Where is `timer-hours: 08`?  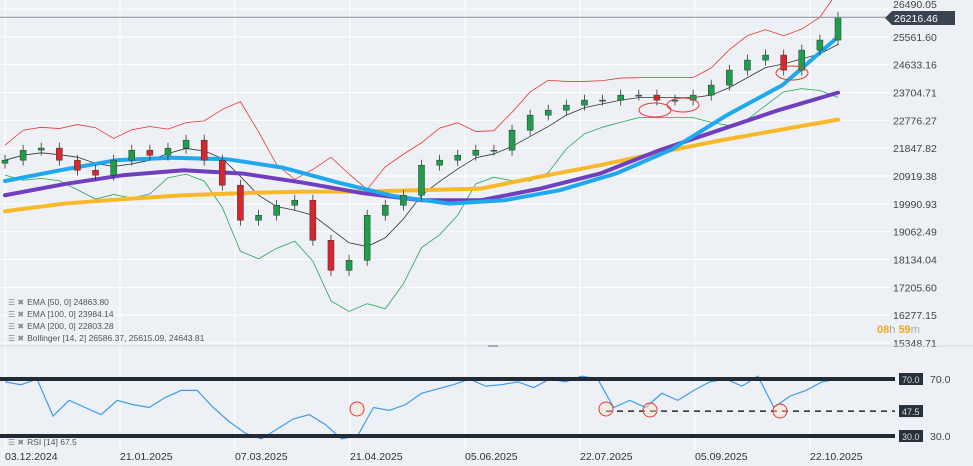 timer-hours: 08 is located at coordinates (883, 330).